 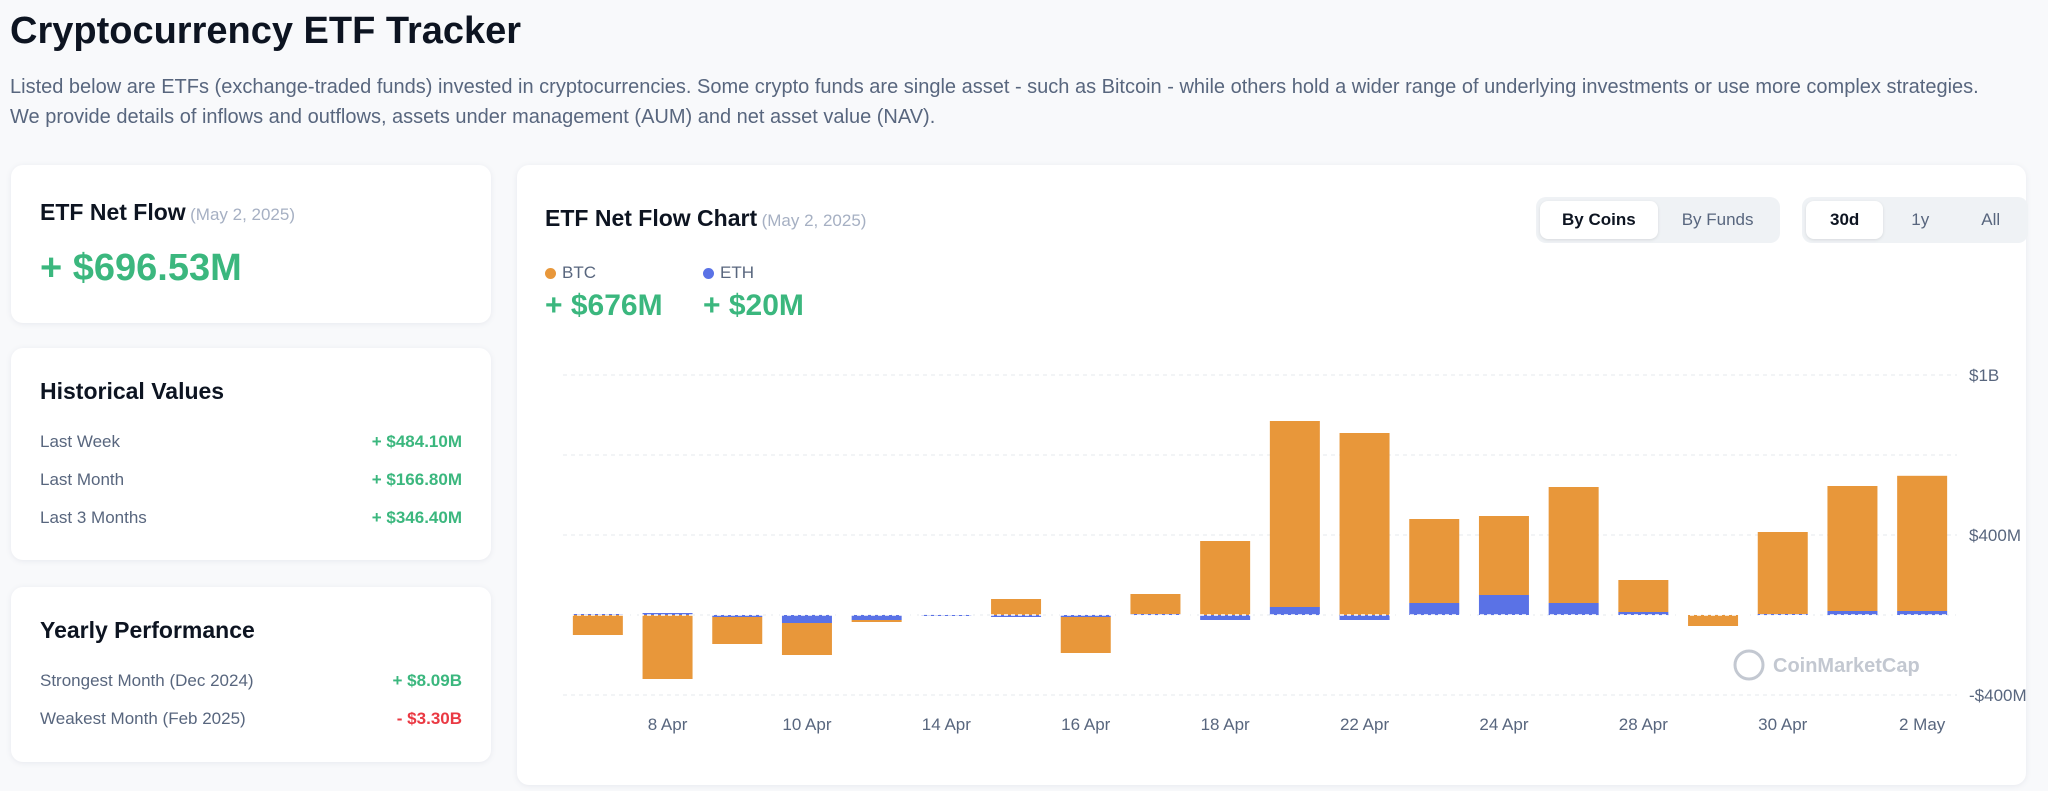 I want to click on x-tick-label: 2 May, so click(x=1922, y=724).